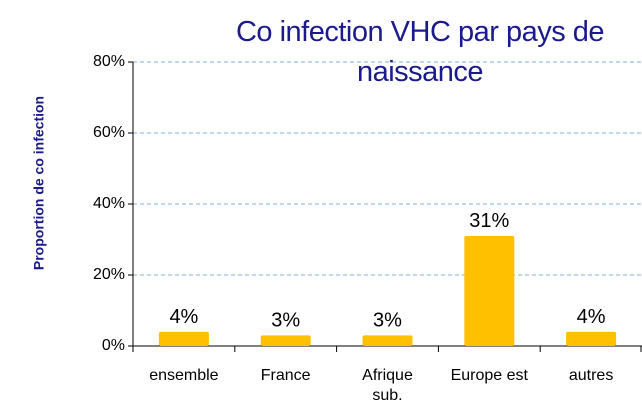 The height and width of the screenshot is (409, 642). I want to click on x-tick-label: autres, so click(591, 375).